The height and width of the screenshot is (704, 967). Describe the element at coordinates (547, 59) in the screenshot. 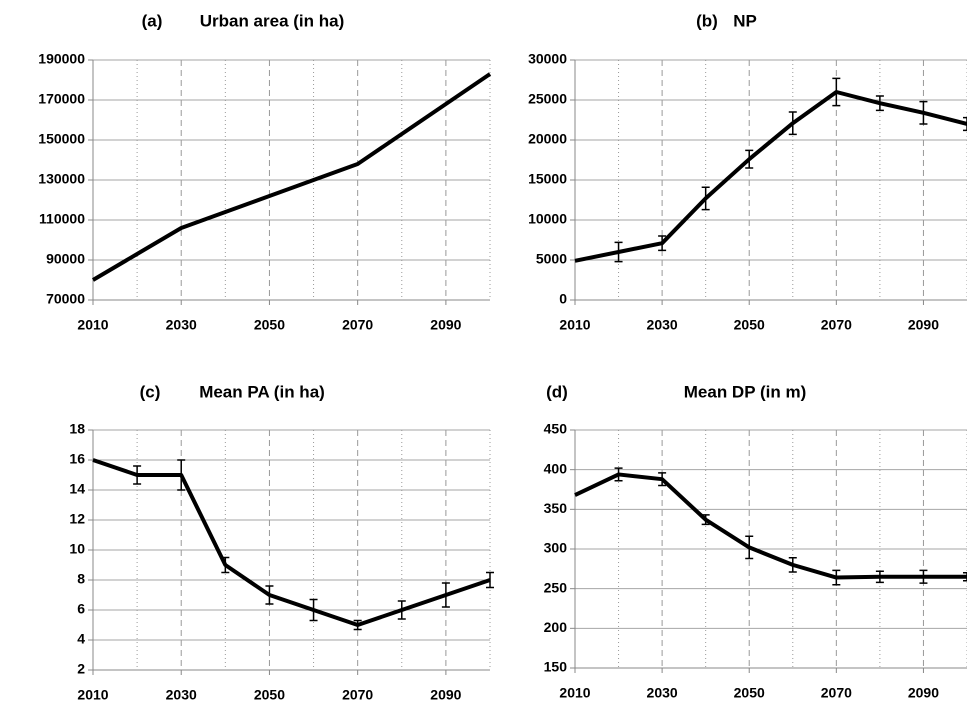

I see `y-tick-label: 30000` at that location.